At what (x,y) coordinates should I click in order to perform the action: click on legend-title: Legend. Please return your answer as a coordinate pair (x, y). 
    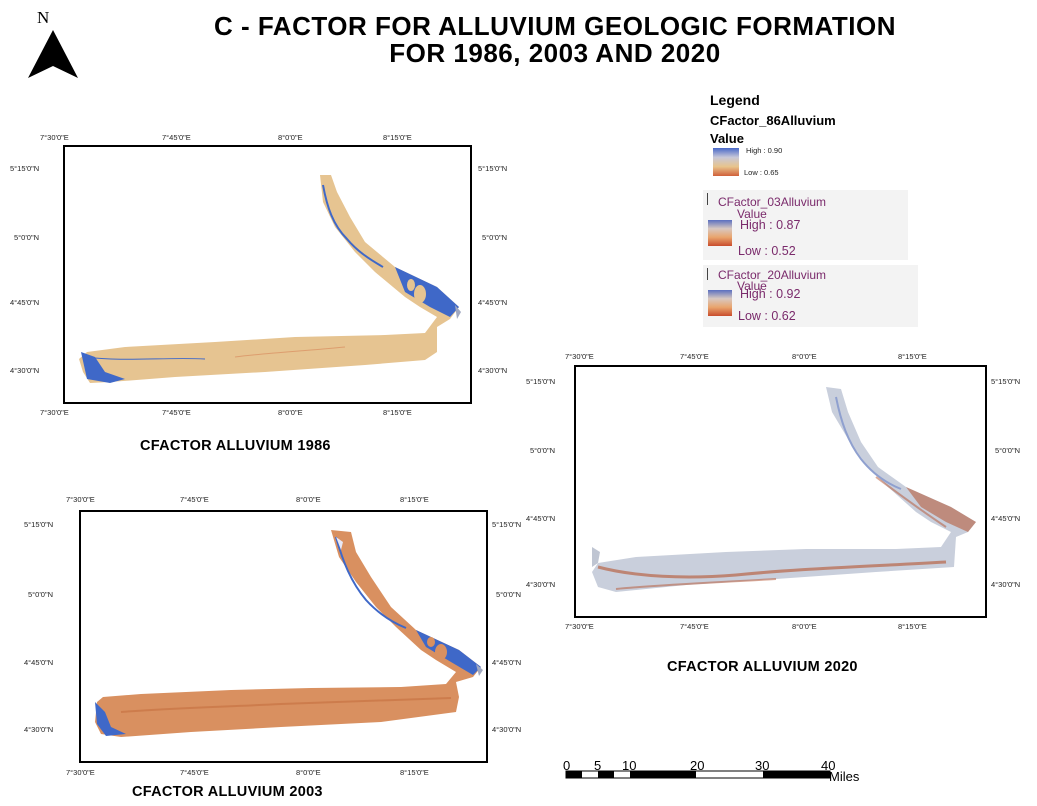
    Looking at the image, I should click on (735, 100).